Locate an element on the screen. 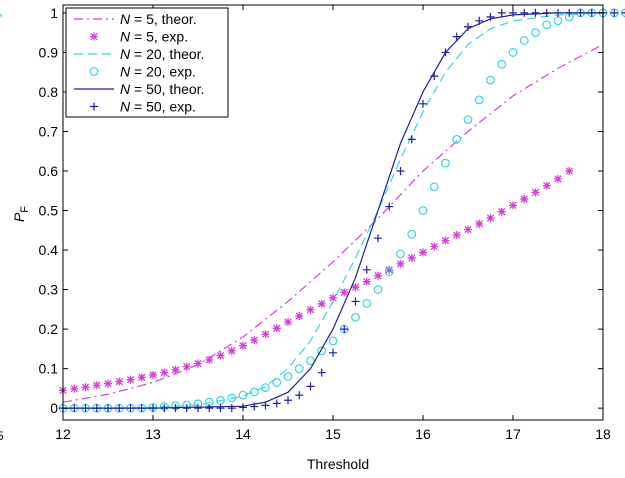 This screenshot has height=478, width=625. y-tick-label: 0.4 is located at coordinates (49, 250).